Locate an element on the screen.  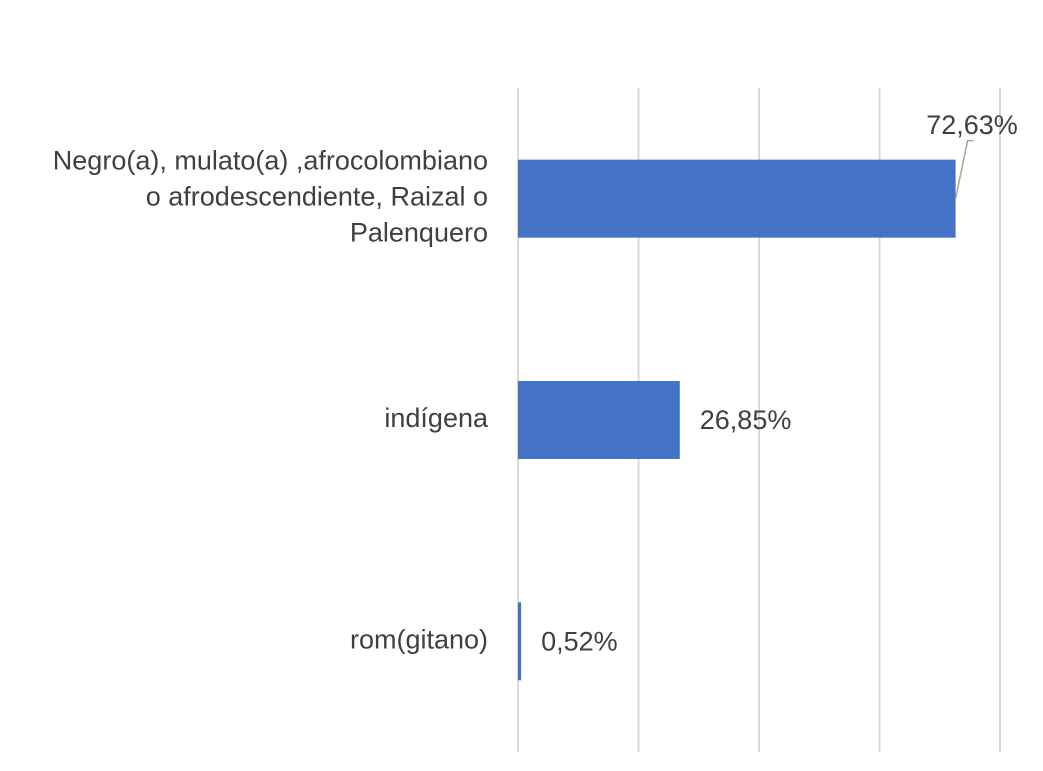
value-label: 26,85% is located at coordinates (746, 420).